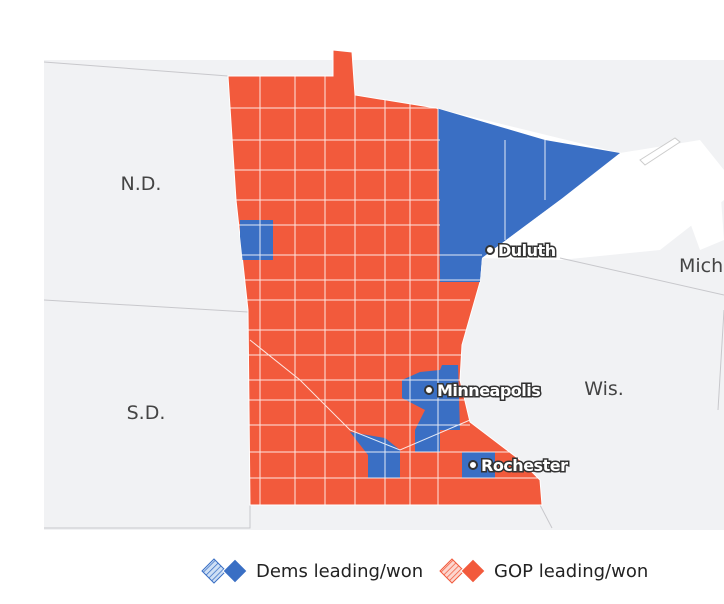 The image size is (724, 604). I want to click on city-label: Duluth, so click(527, 250).